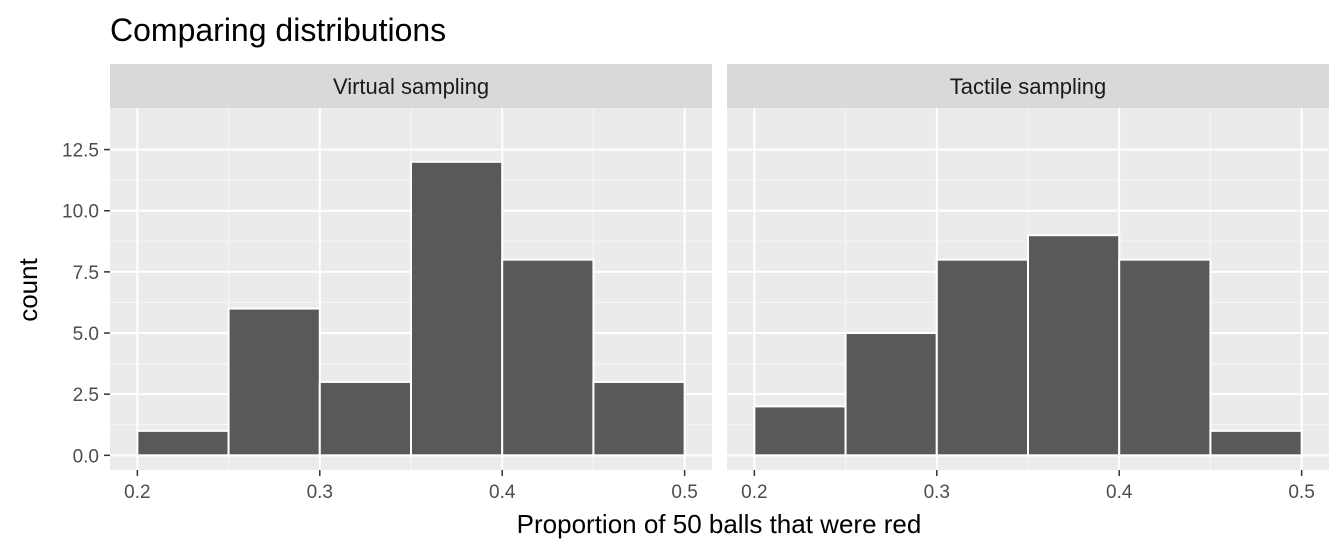 The height and width of the screenshot is (556, 1344). I want to click on facet-strip-label: Tactile sampling, so click(1028, 86).